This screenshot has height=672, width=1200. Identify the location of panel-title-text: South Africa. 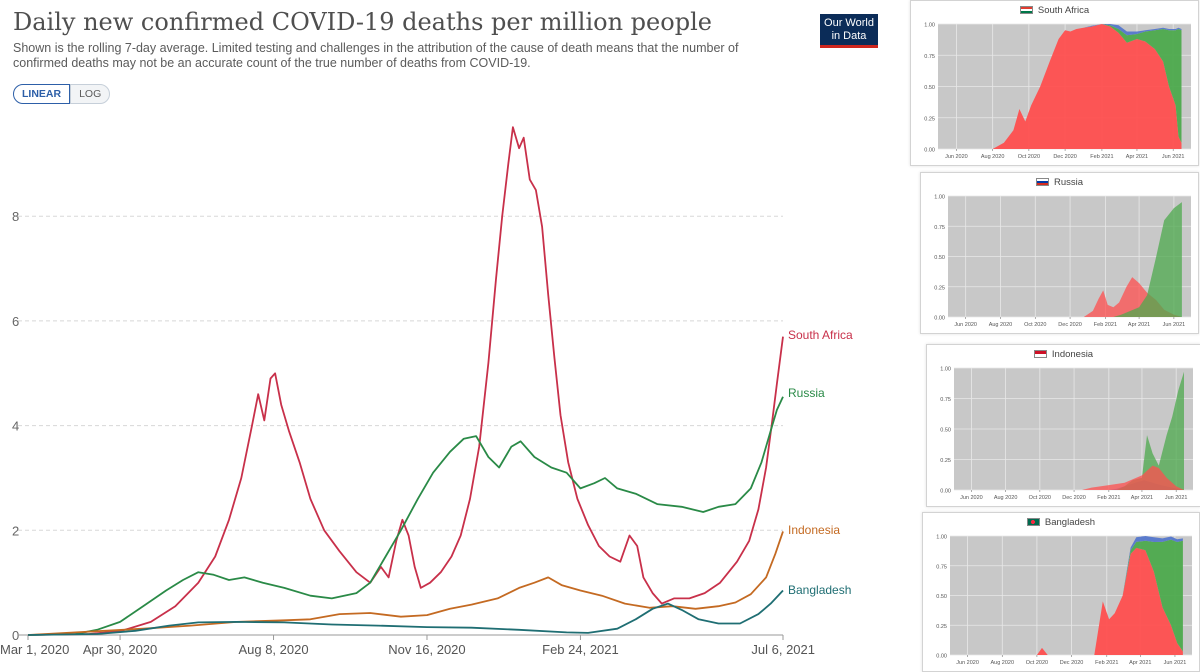
(1063, 10).